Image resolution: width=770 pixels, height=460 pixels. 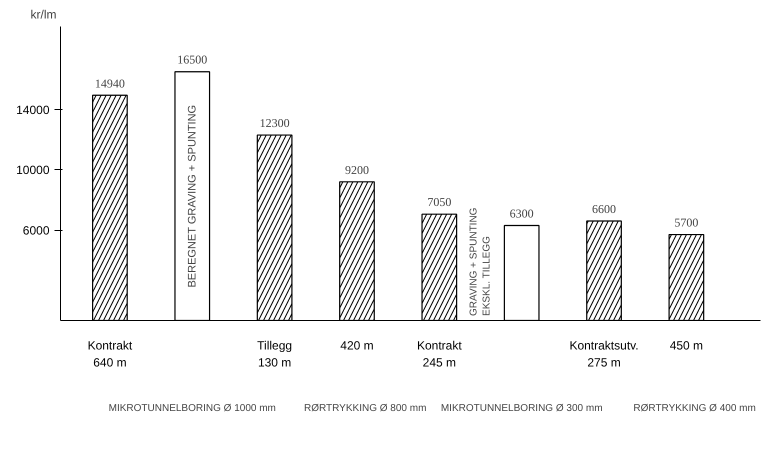 What do you see at coordinates (480, 261) in the screenshot?
I see `annotation: GRAVING + SPUNTING EKSKL. TILLEGG` at bounding box center [480, 261].